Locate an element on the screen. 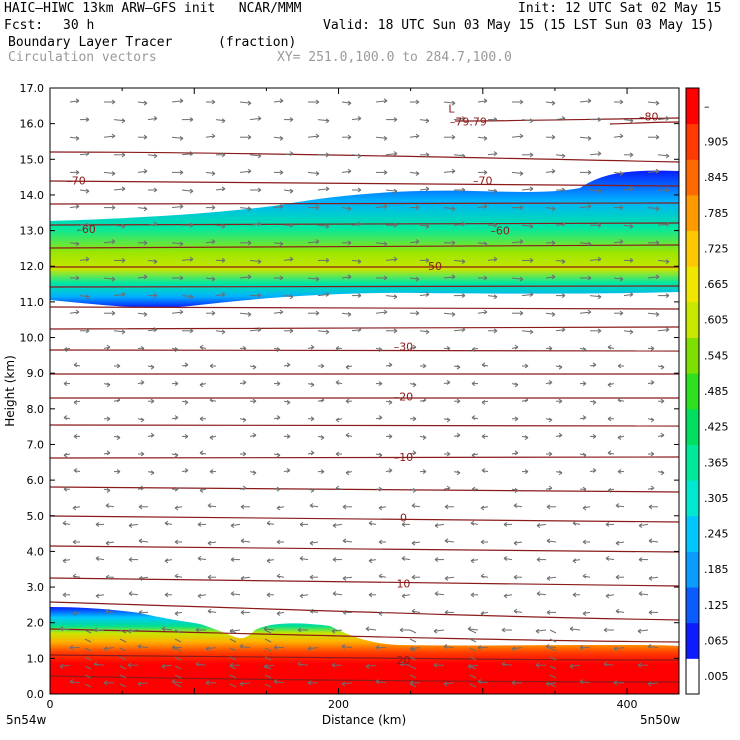 The image size is (740, 740). y-tick-label: 7.0 is located at coordinates (36, 444).